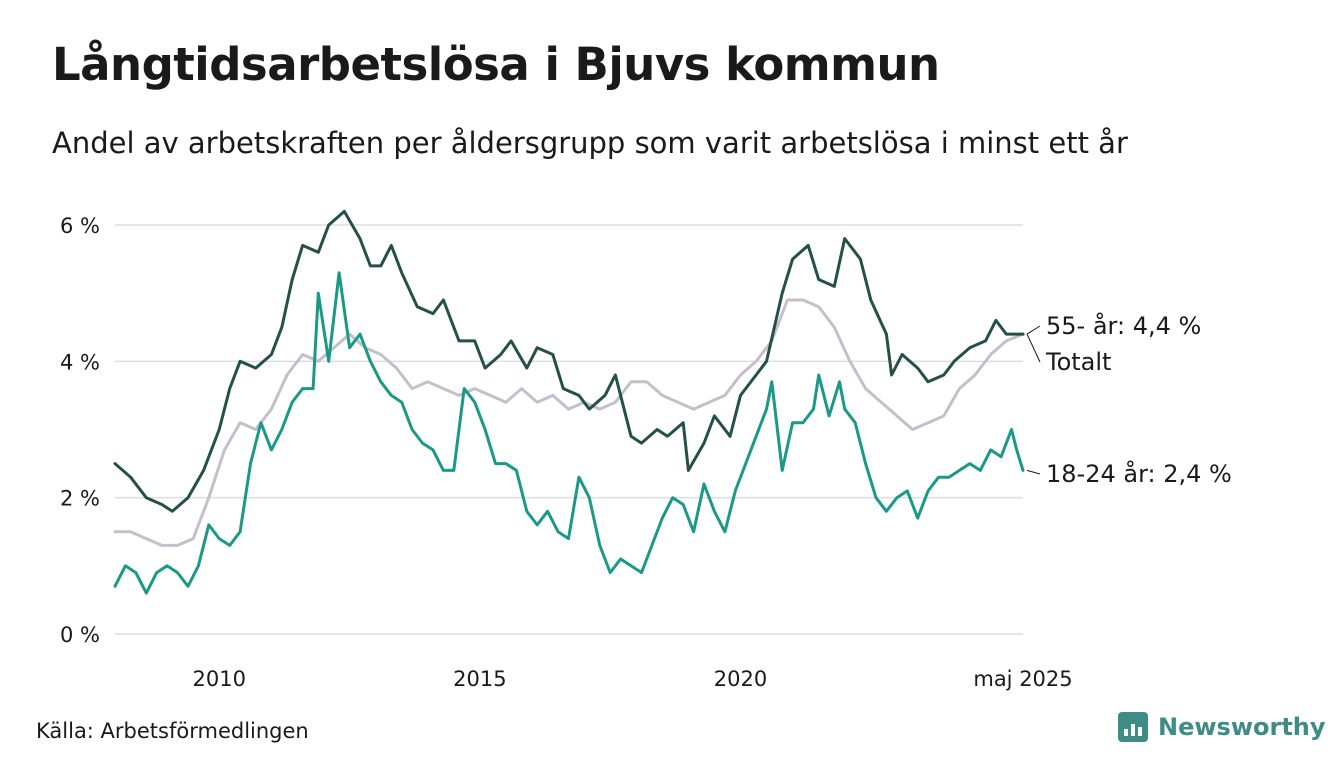 This screenshot has width=1340, height=780. I want to click on end-label-total: Totalt, so click(1078, 362).